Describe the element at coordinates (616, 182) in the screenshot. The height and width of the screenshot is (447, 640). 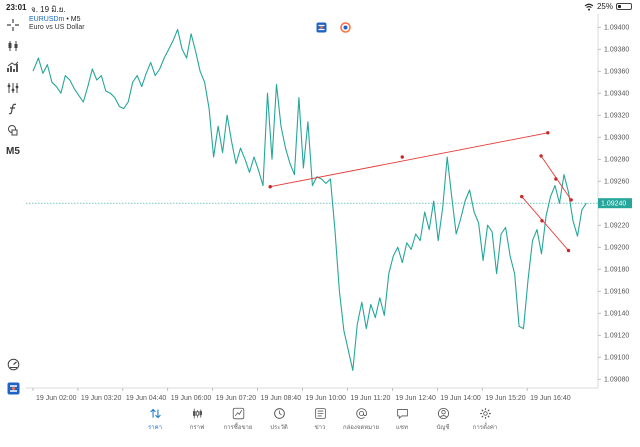
I see `y-tick-label: 1.09260` at that location.